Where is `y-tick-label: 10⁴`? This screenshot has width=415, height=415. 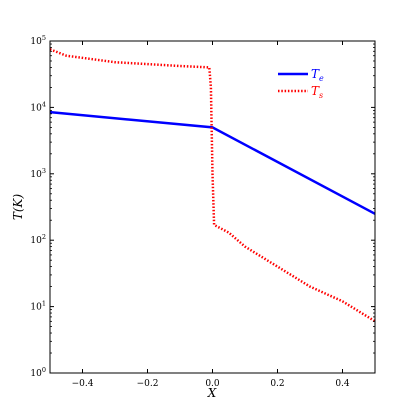 y-tick-label: 10⁴ is located at coordinates (38, 106).